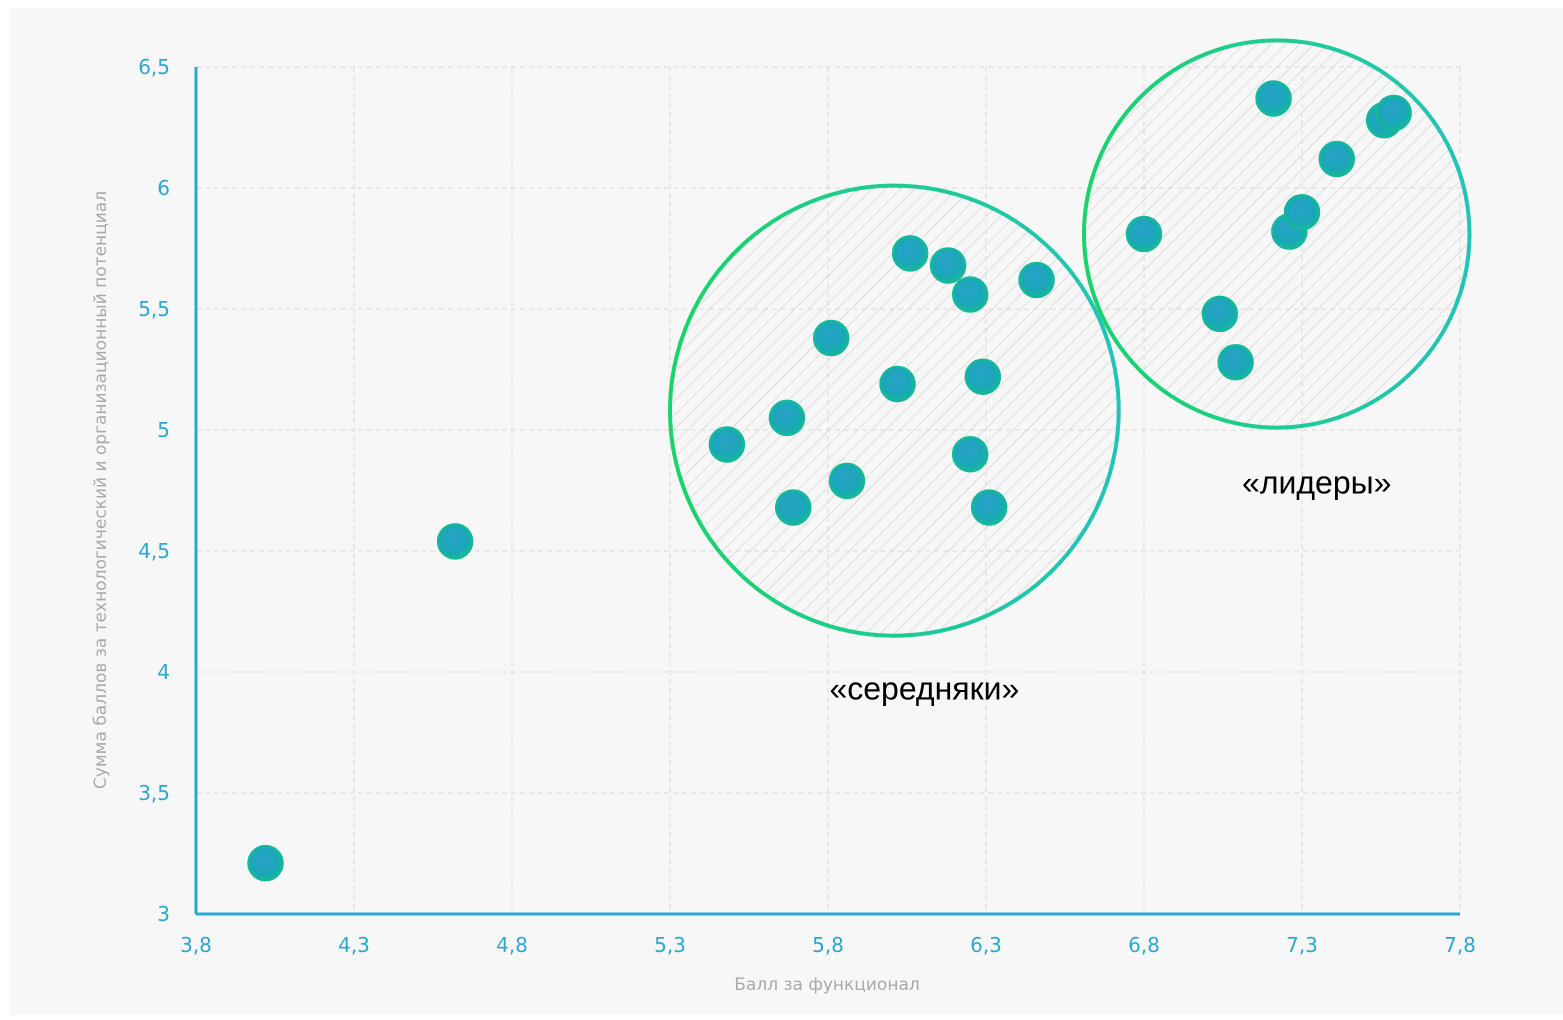  What do you see at coordinates (924, 689) in the screenshot?
I see `cluster-label: «середняки»` at bounding box center [924, 689].